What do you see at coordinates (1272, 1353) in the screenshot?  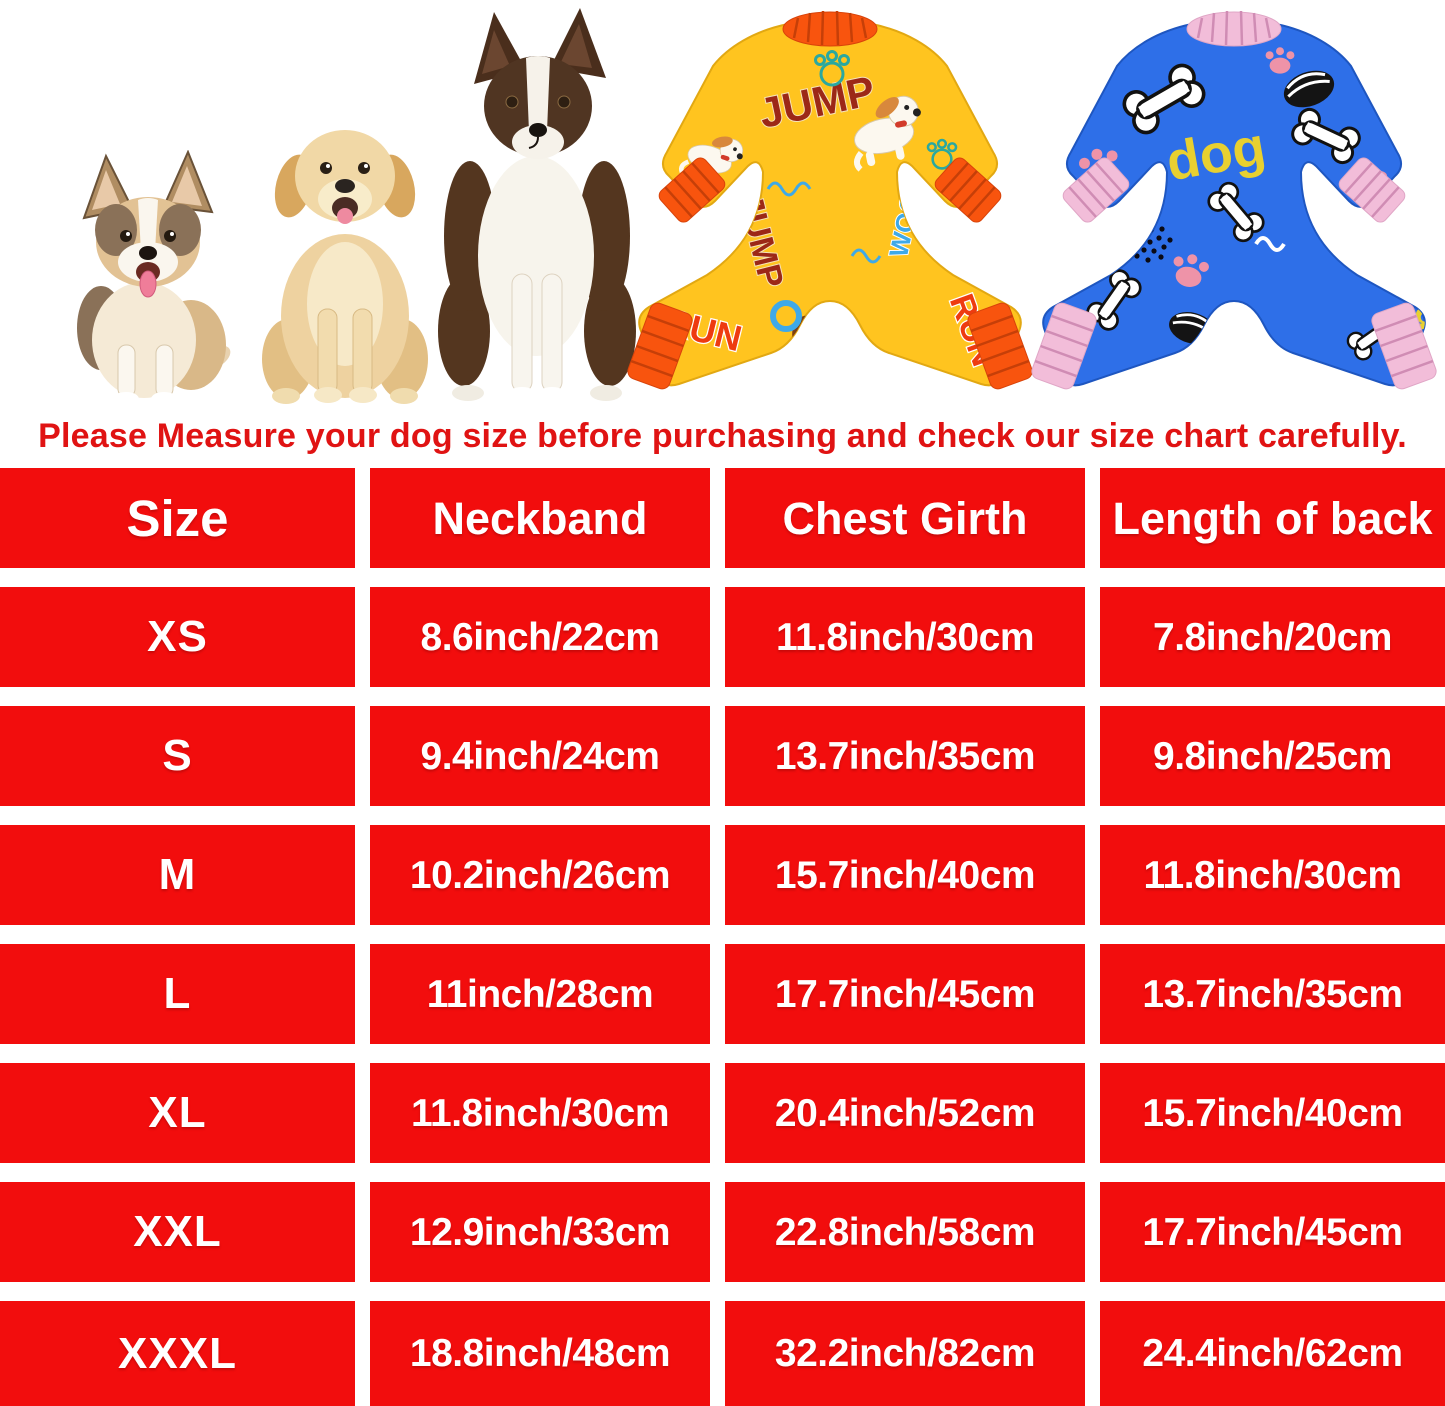 I see `value-cell: 24.4inch/62cm` at bounding box center [1272, 1353].